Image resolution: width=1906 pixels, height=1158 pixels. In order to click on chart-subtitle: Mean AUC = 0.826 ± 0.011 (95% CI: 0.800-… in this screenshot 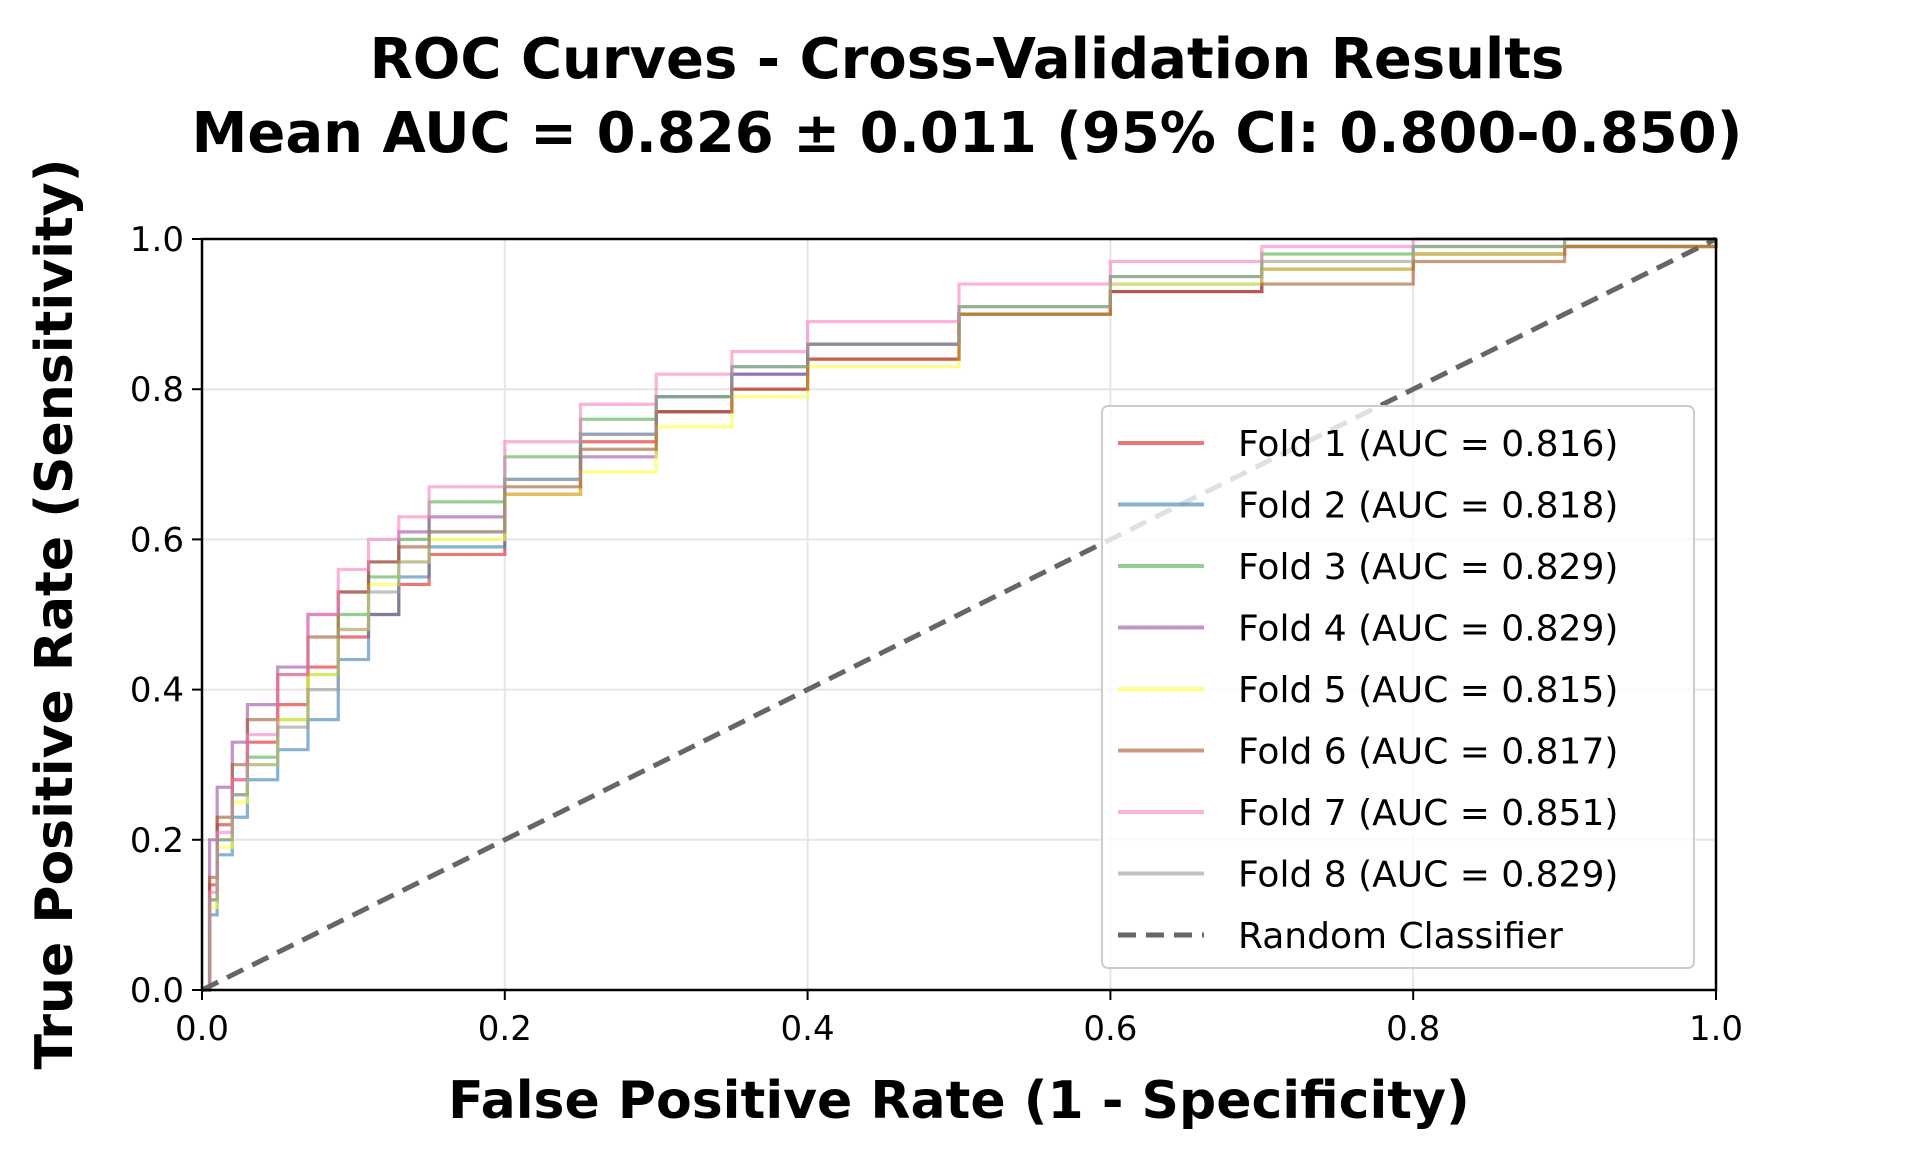, I will do `click(967, 133)`.